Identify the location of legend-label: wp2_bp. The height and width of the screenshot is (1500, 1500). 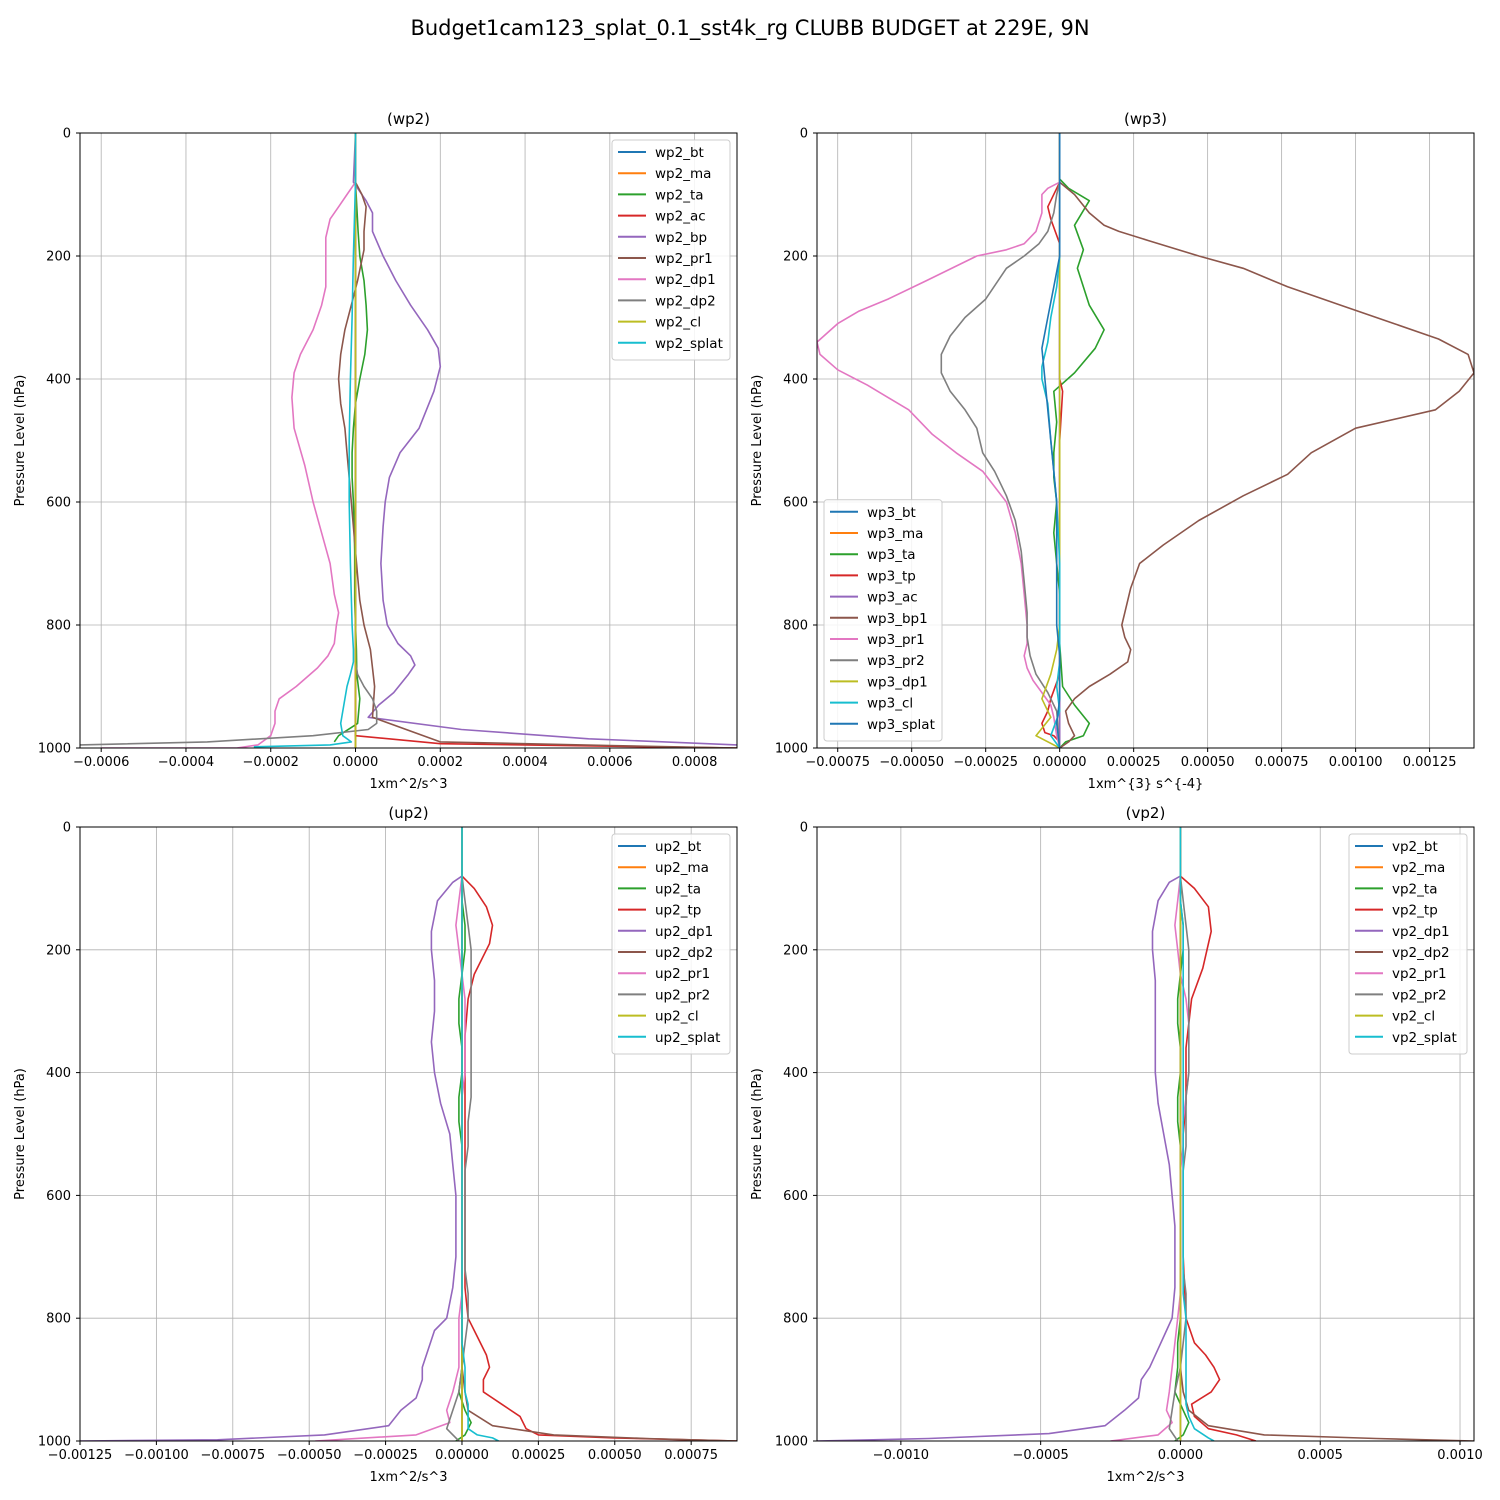
(681, 238).